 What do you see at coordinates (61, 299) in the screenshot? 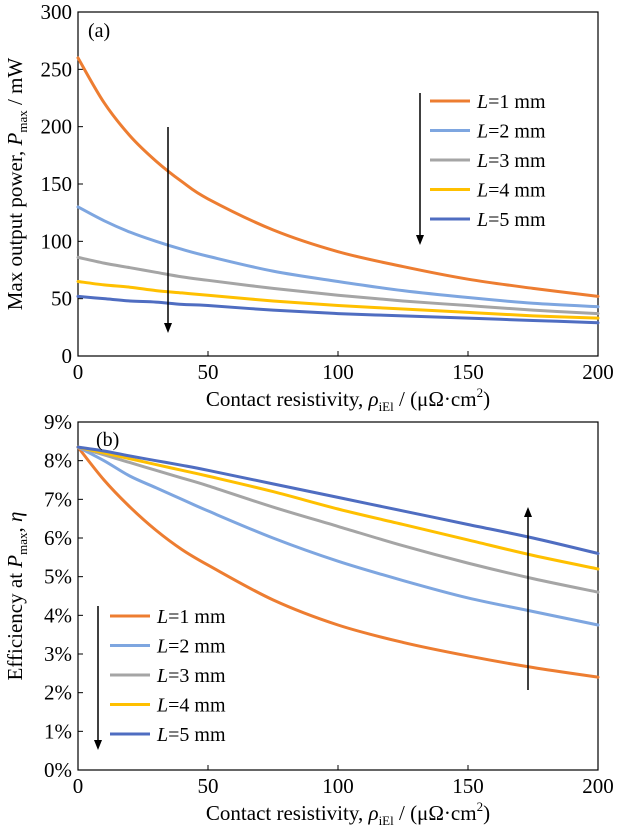
I see `y-tick-label: 50` at bounding box center [61, 299].